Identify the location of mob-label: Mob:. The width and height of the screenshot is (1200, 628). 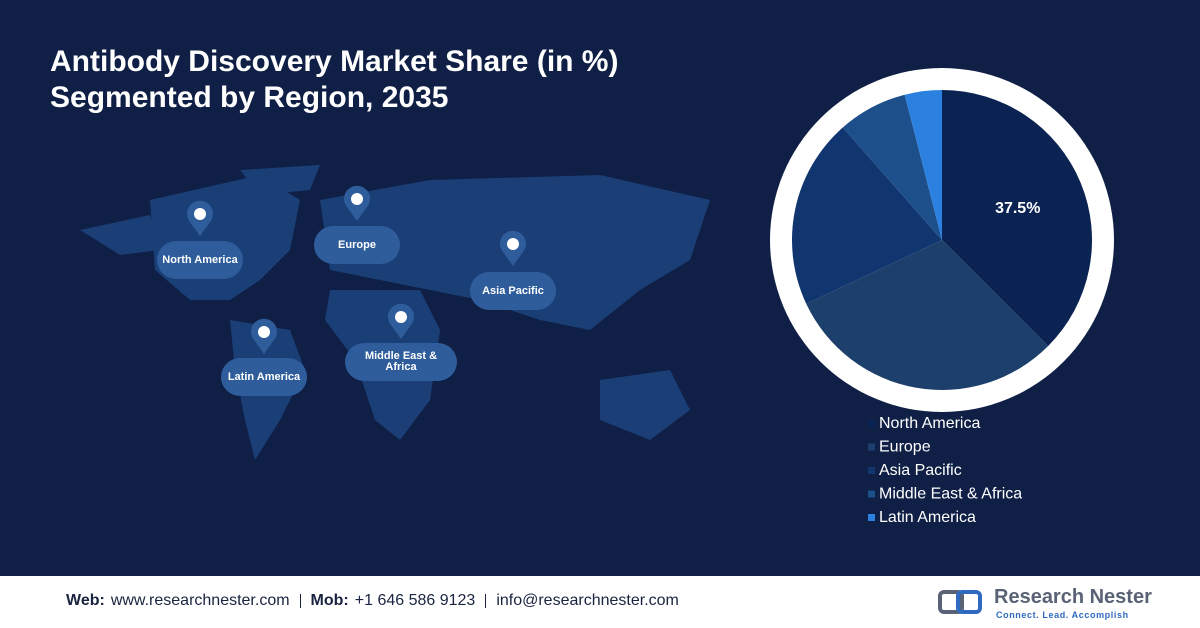
(329, 600).